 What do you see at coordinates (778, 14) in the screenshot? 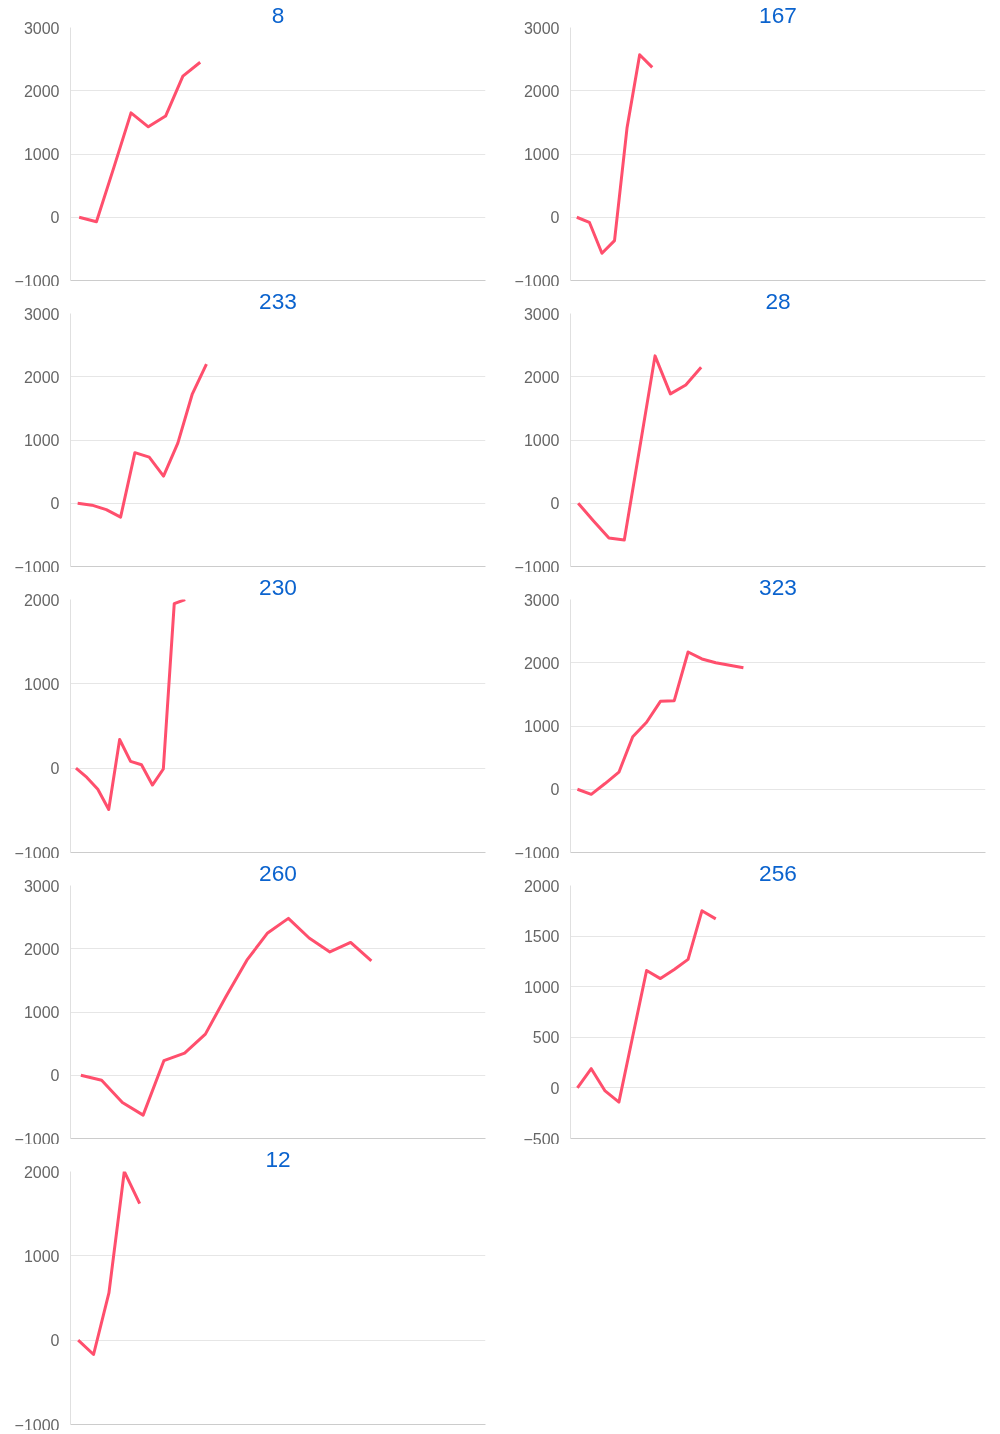
I see `chart-title: 167` at bounding box center [778, 14].